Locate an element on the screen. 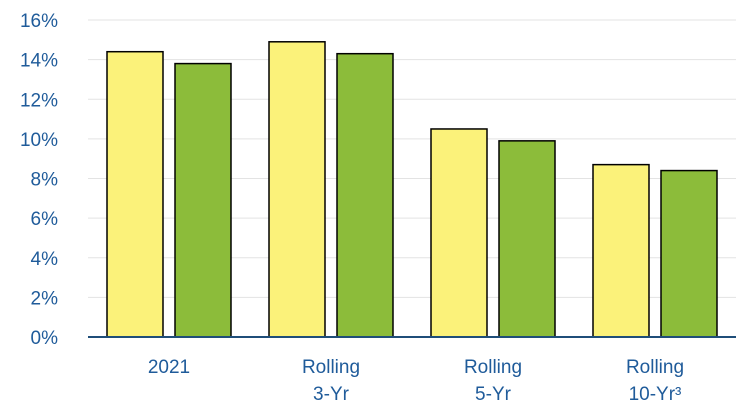 Image resolution: width=736 pixels, height=408 pixels. y-tick-label: 16% is located at coordinates (39, 21).